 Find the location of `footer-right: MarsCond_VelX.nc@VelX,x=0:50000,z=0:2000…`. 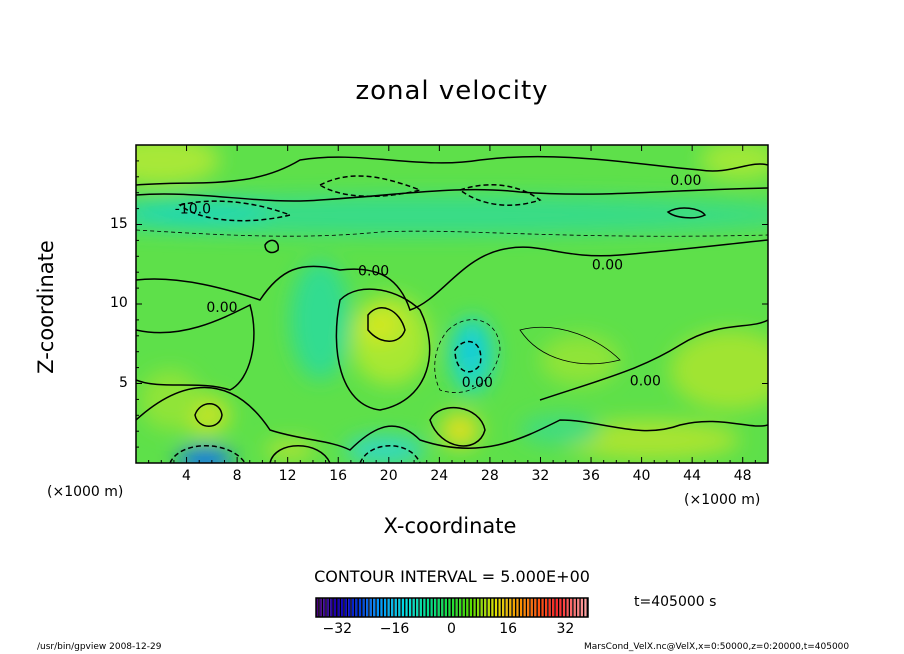

footer-right: MarsCond_VelX.nc@VelX,x=0:50000,z=0:2000… is located at coordinates (717, 647).